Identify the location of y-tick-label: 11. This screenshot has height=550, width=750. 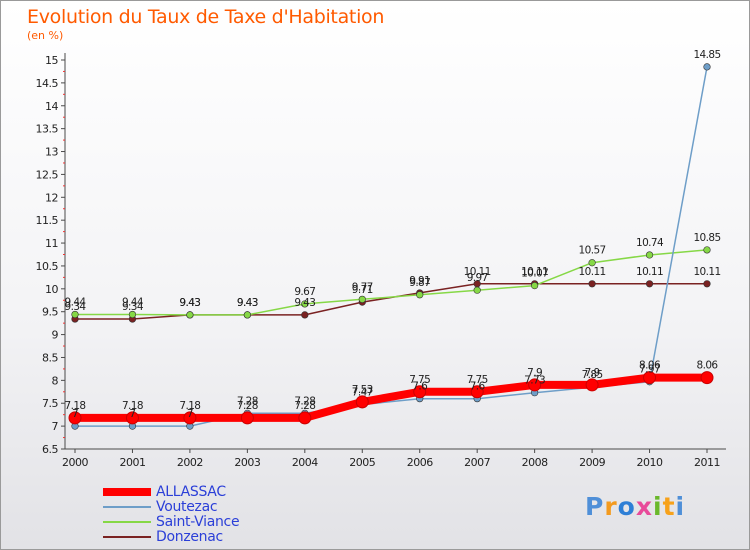
(51, 243).